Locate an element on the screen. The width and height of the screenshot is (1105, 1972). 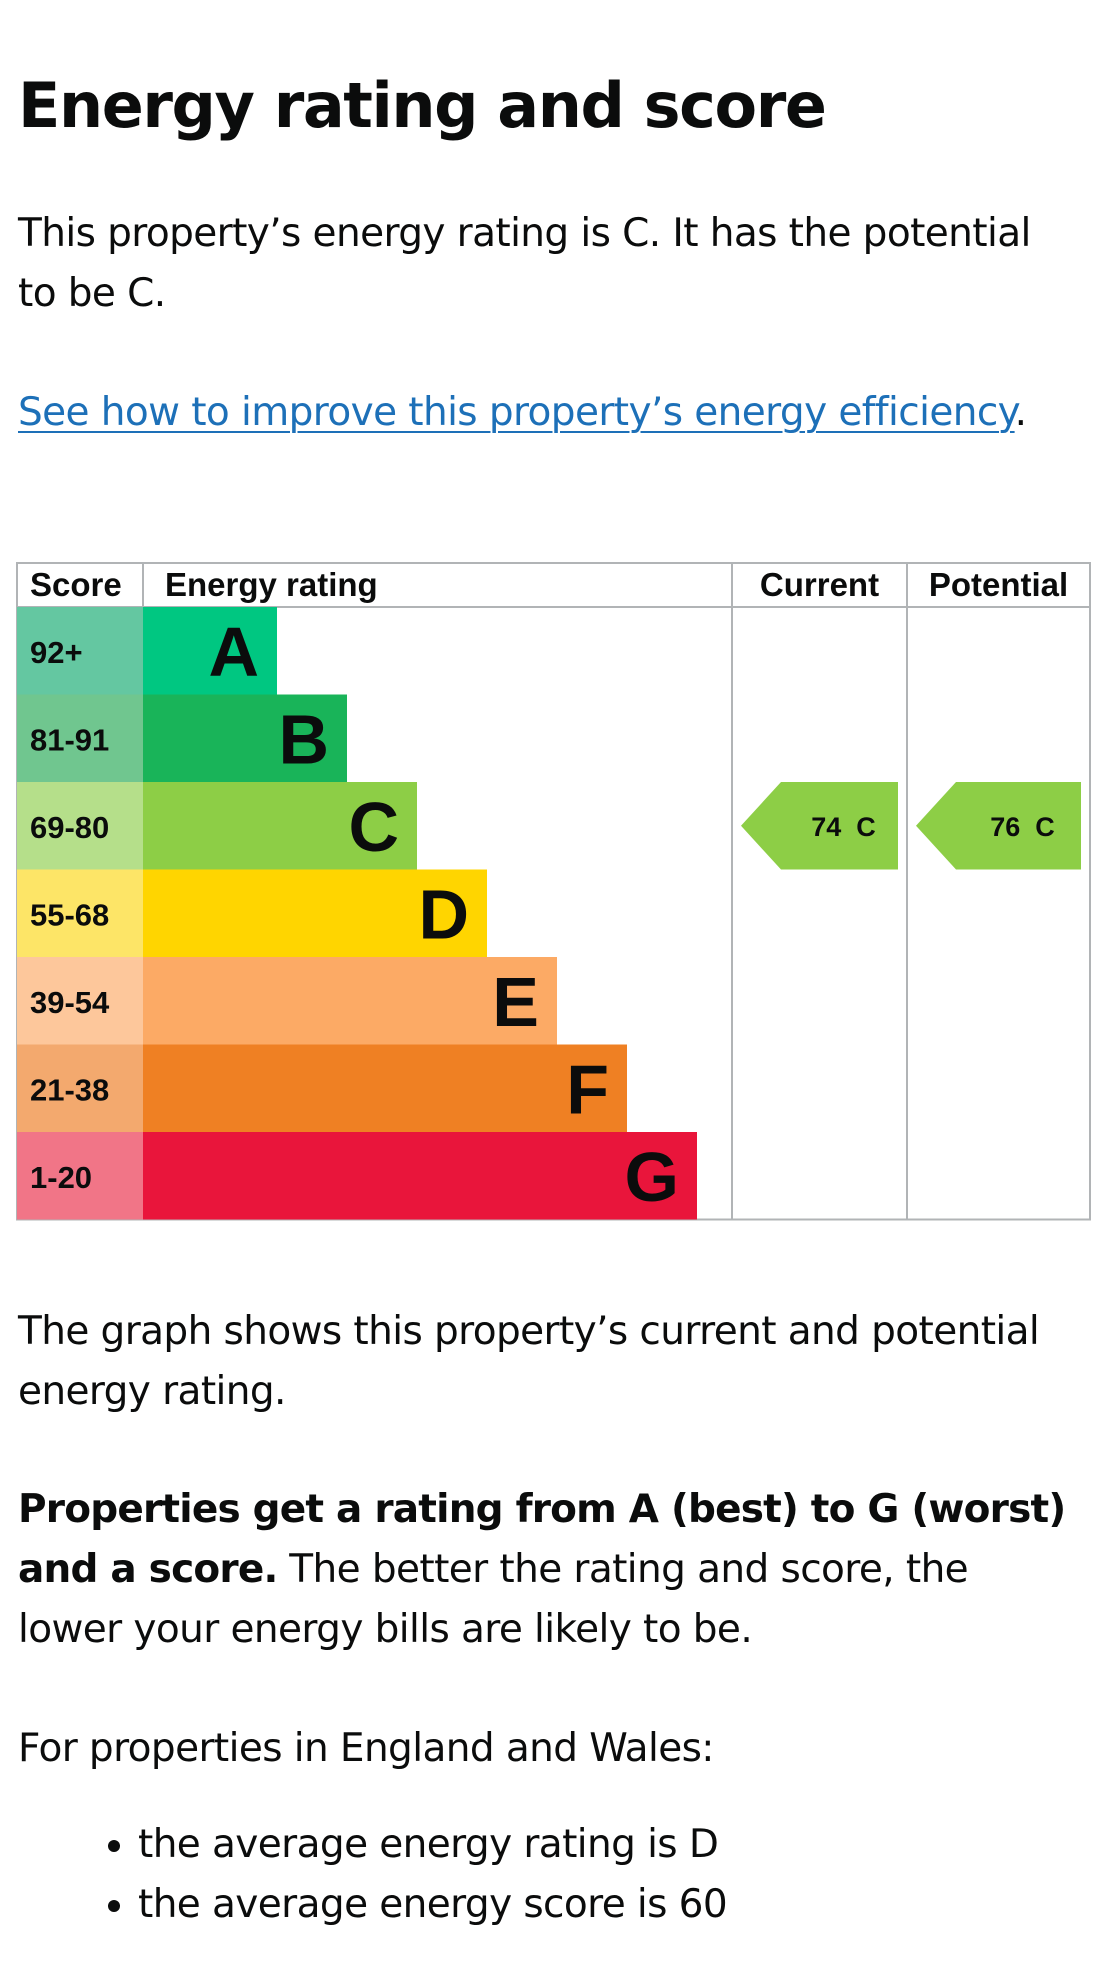
score-cell-a is located at coordinates (80, 651).